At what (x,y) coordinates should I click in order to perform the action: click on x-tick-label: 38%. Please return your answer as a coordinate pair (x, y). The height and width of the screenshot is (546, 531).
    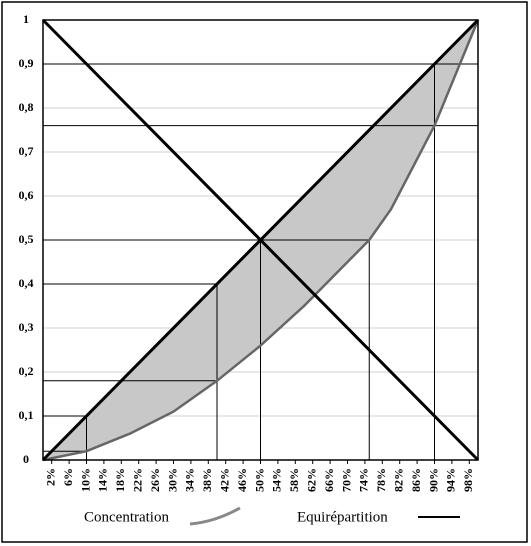
    Looking at the image, I should click on (207, 480).